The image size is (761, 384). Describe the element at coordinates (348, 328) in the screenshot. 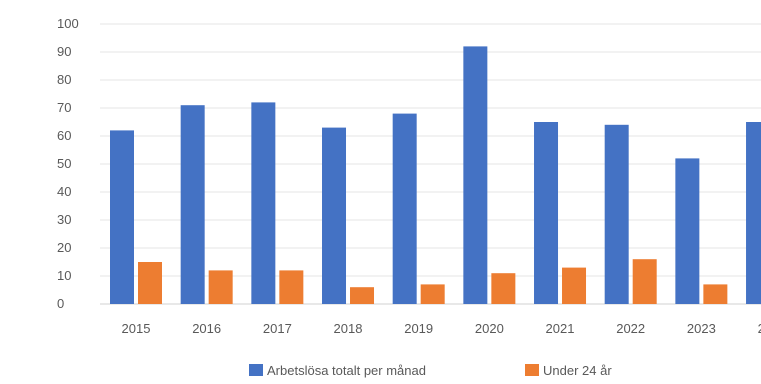

I see `x-tick-label: 2018` at that location.